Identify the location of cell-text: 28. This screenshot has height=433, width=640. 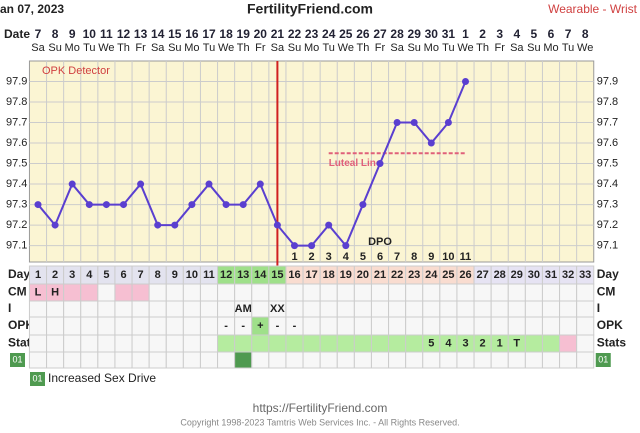
(500, 275).